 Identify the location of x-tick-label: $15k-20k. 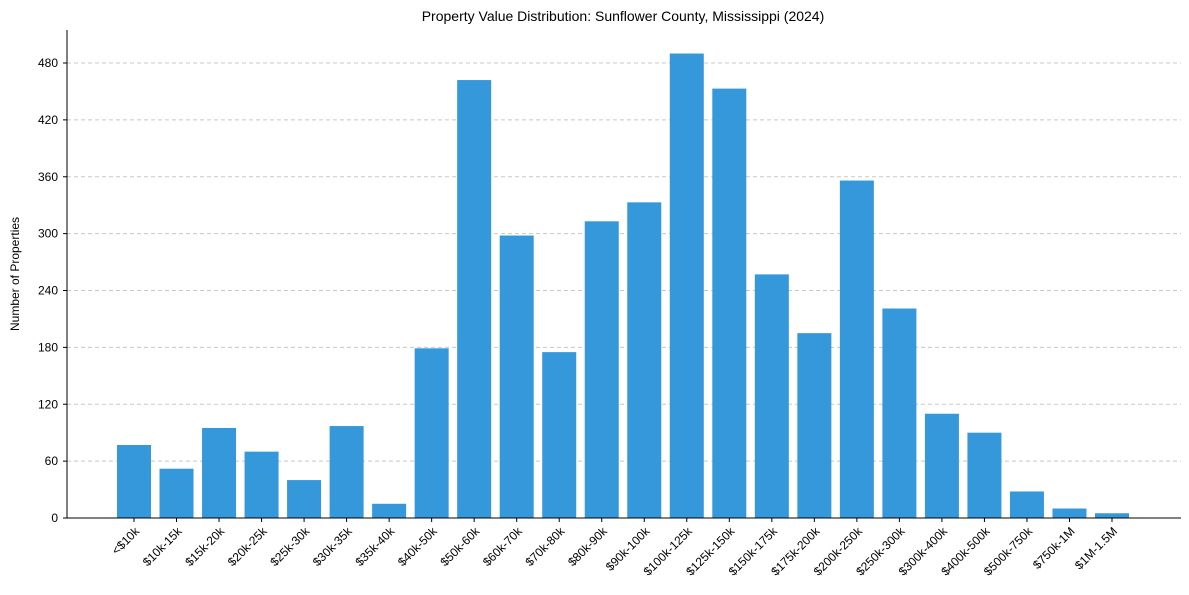
(205, 547).